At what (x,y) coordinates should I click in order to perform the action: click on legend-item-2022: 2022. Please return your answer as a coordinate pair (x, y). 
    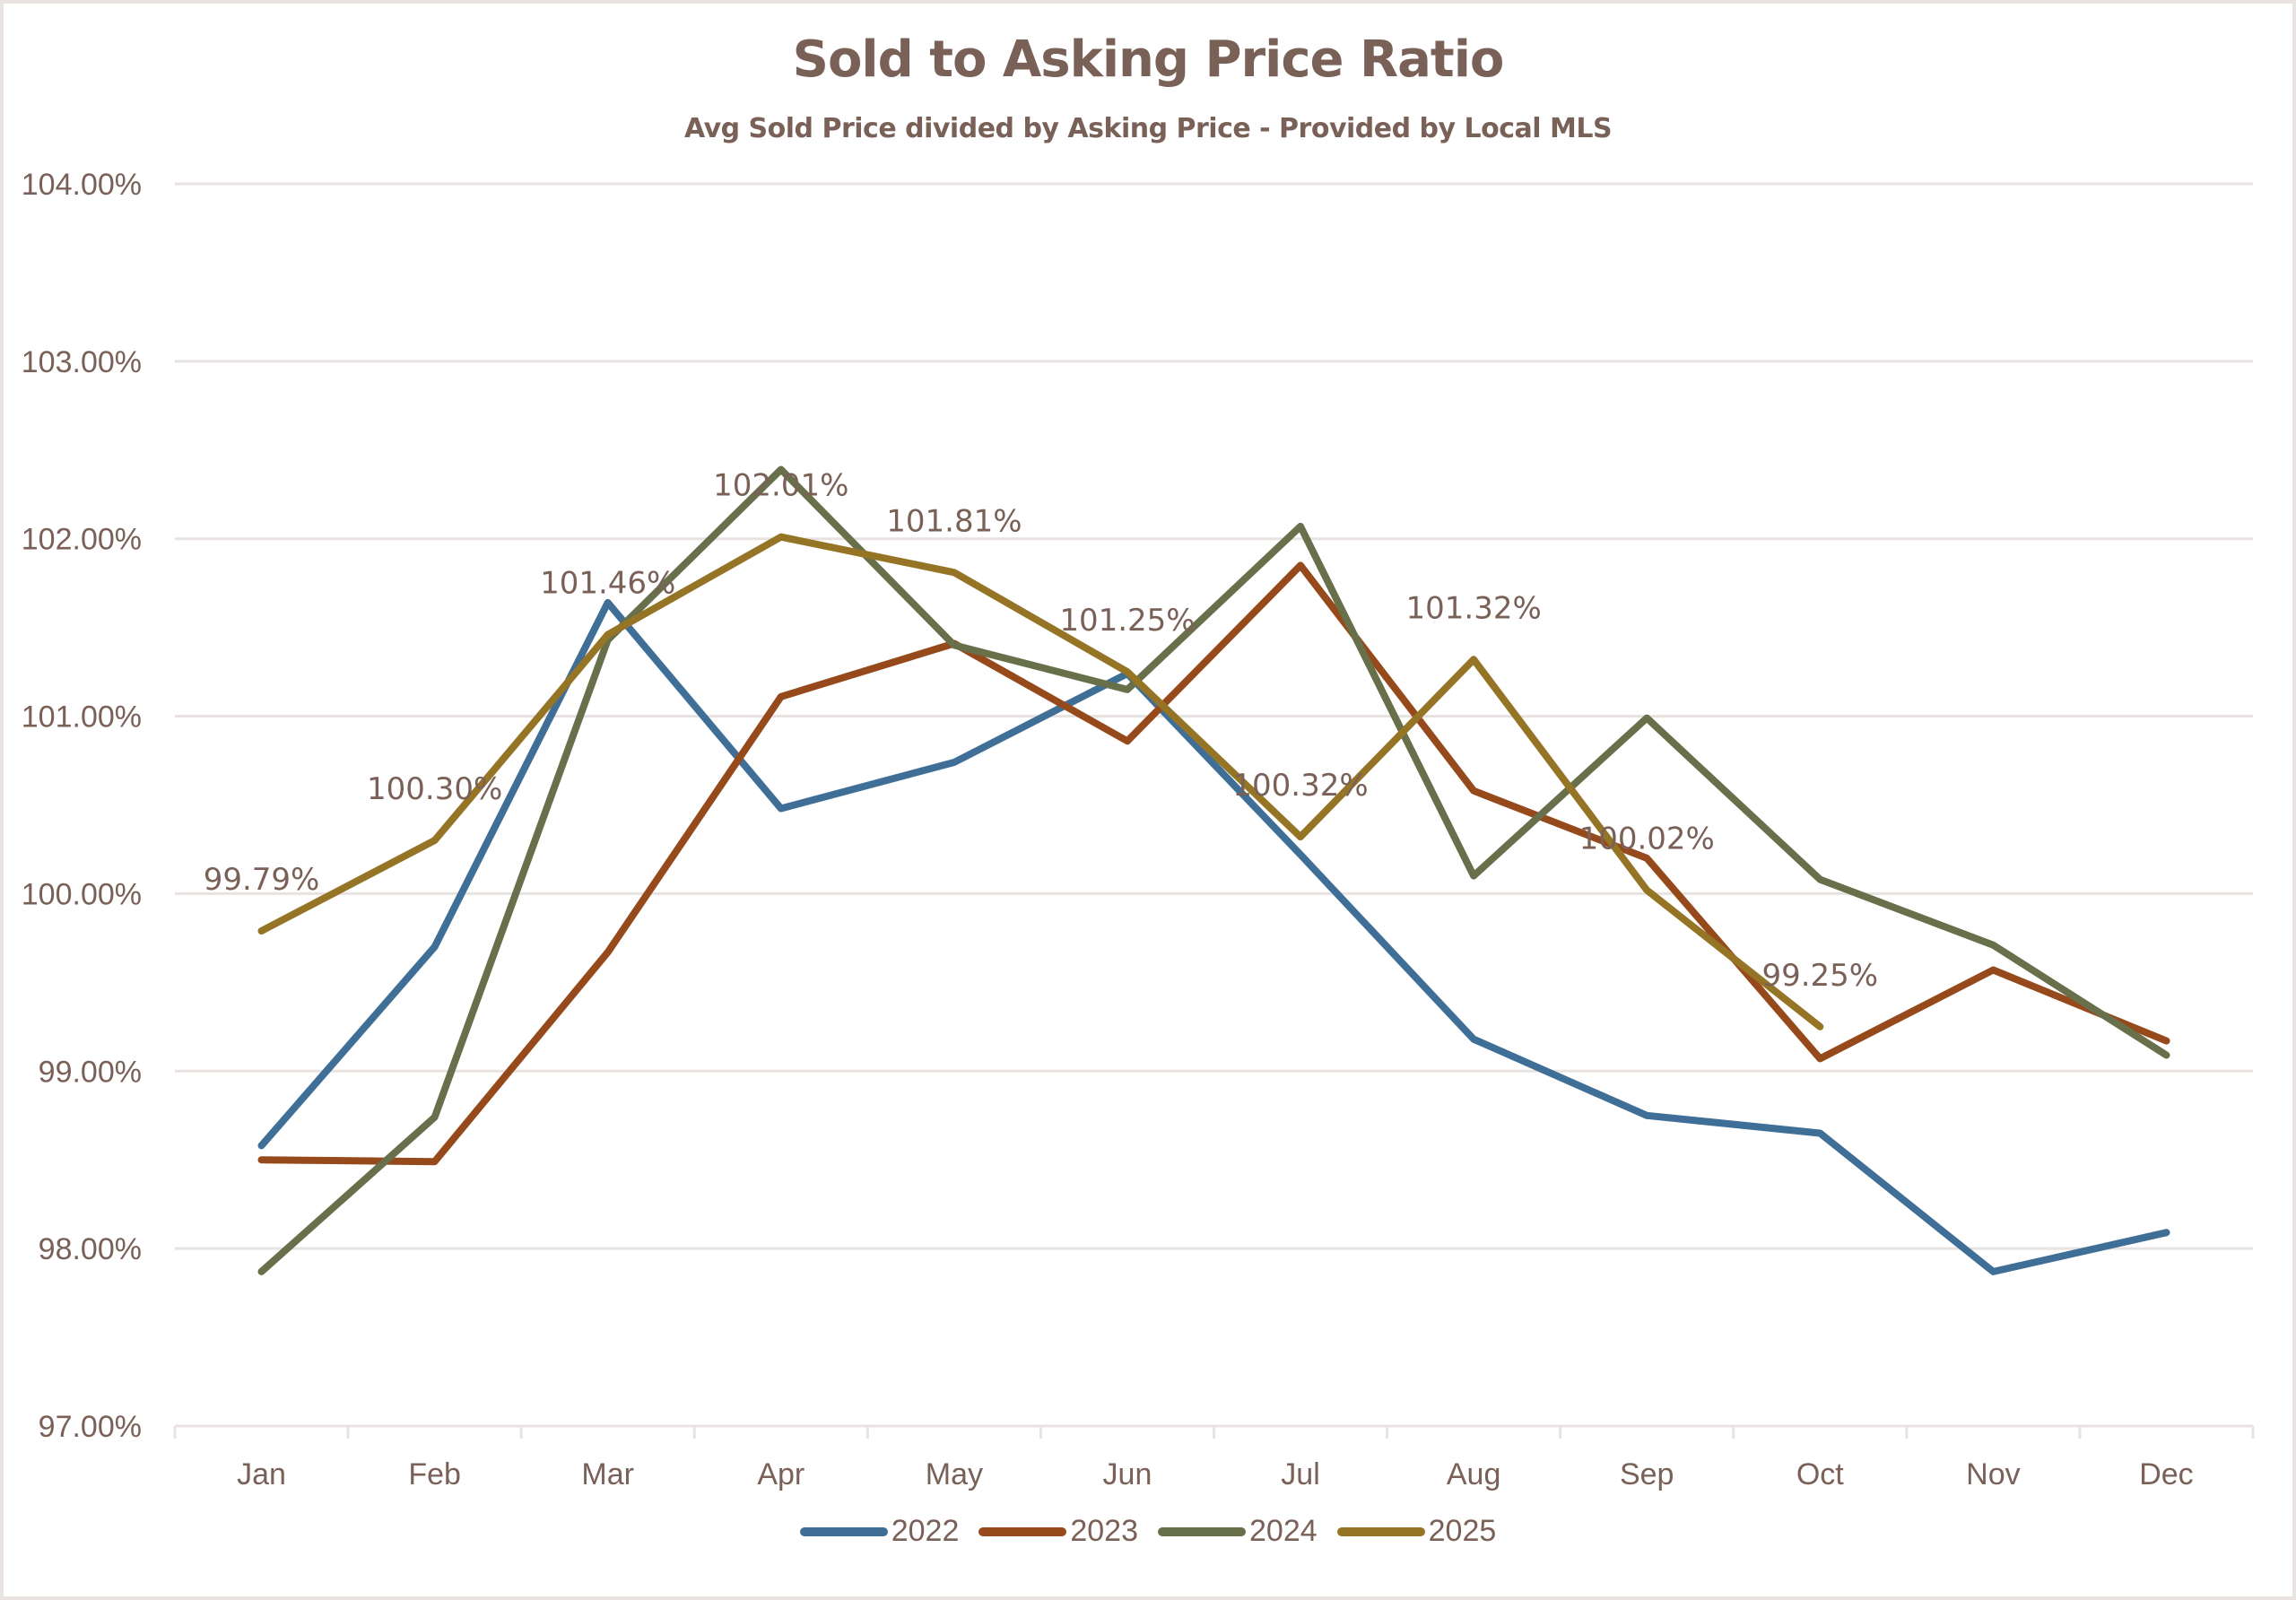
    Looking at the image, I should click on (879, 1531).